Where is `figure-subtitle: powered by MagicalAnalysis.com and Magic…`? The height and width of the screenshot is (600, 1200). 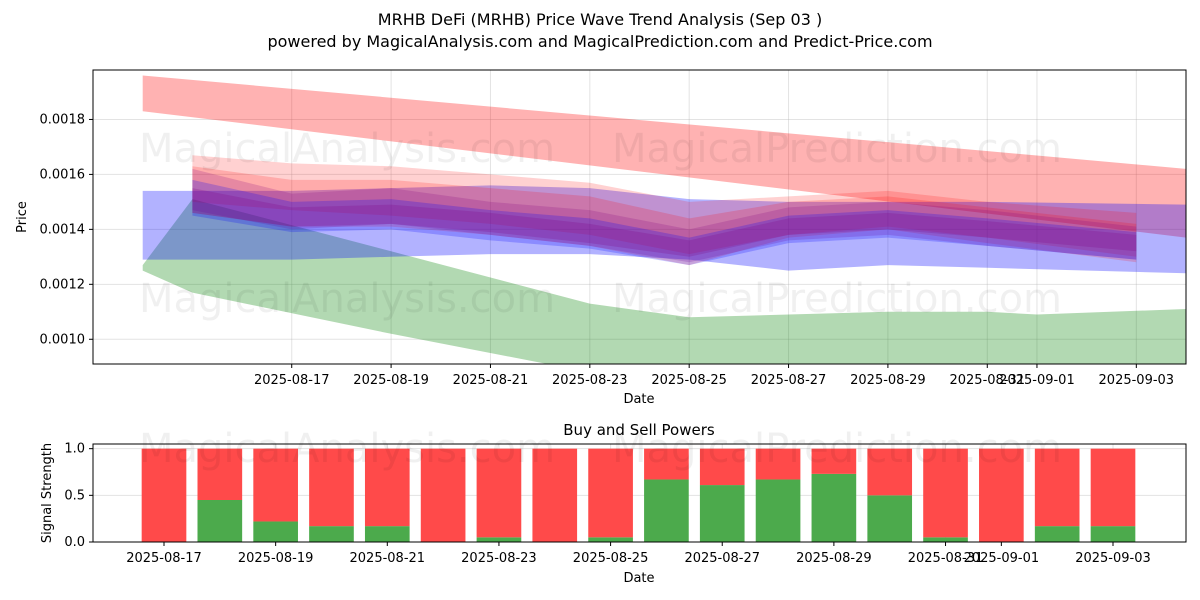 figure-subtitle: powered by MagicalAnalysis.com and Magic… is located at coordinates (599, 41).